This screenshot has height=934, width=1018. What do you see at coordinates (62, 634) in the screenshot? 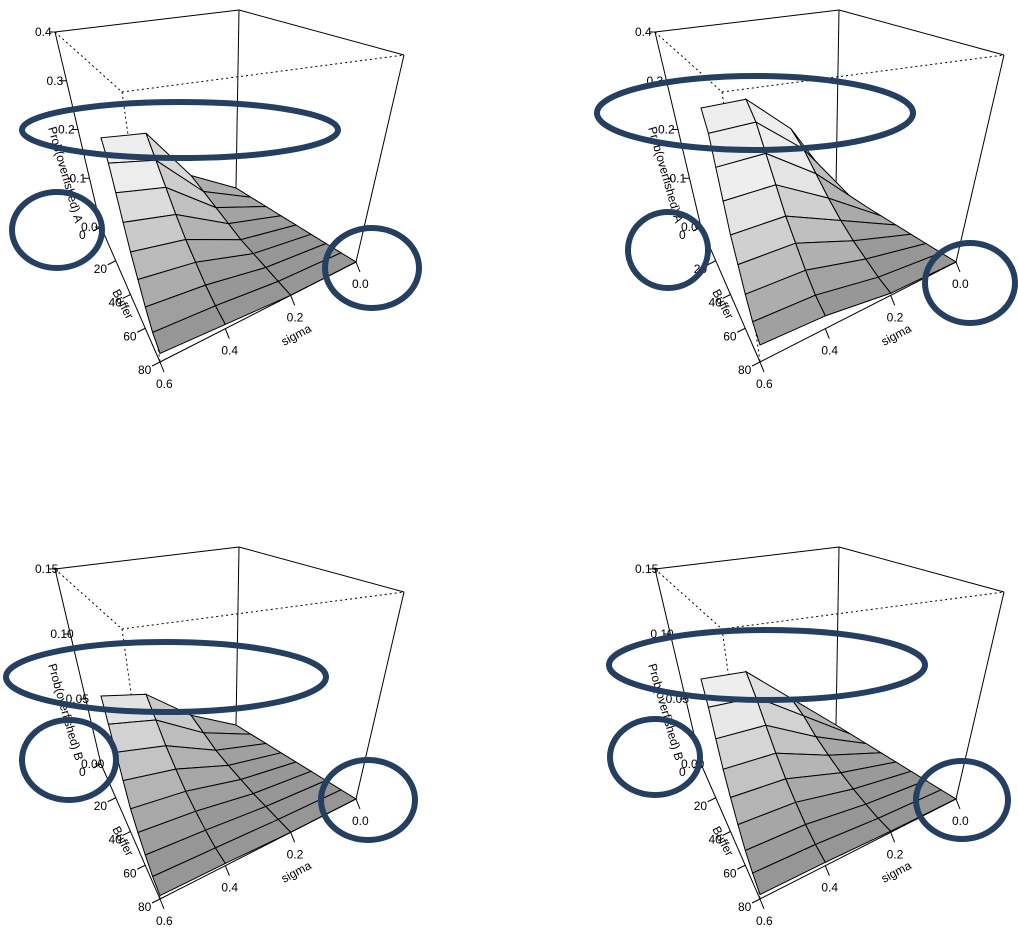
I see `z-tick-label: 0.10` at bounding box center [62, 634].